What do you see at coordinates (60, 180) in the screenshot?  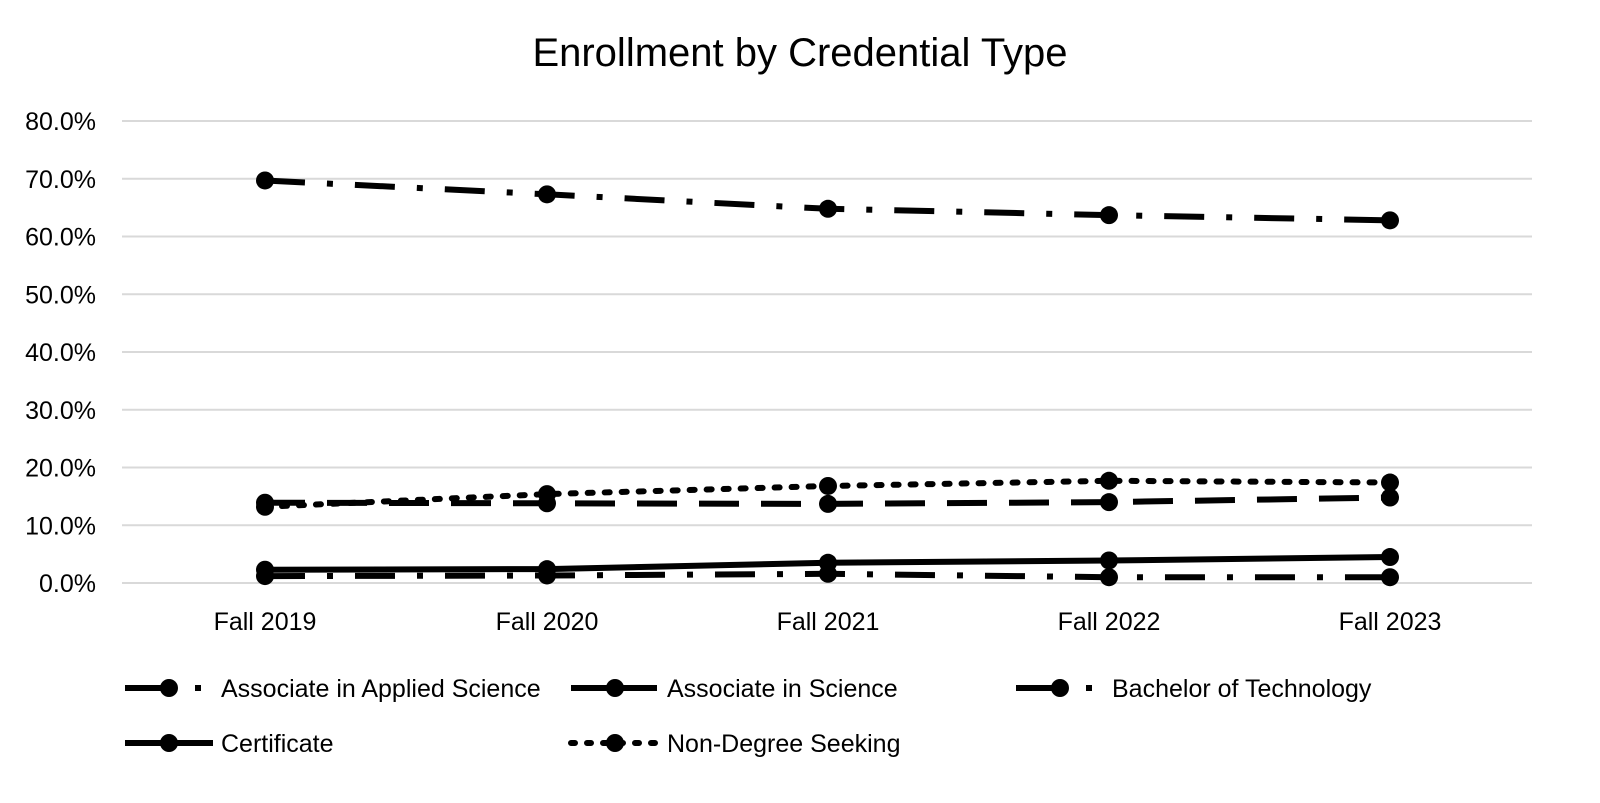 I see `y-tick-label: 70.0%` at bounding box center [60, 180].